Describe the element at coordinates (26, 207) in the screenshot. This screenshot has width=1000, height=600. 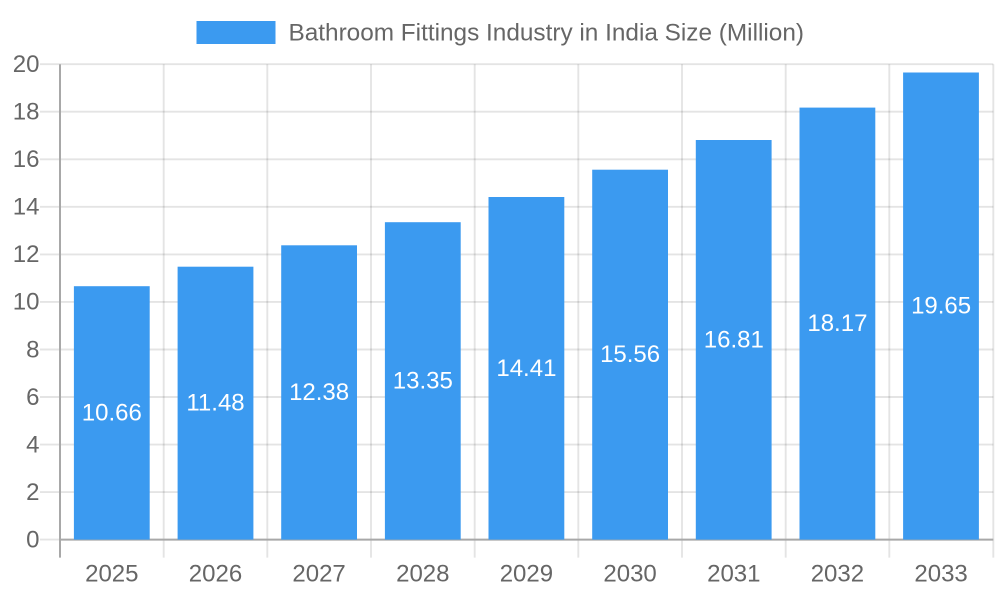
I see `svg-text: 14` at that location.